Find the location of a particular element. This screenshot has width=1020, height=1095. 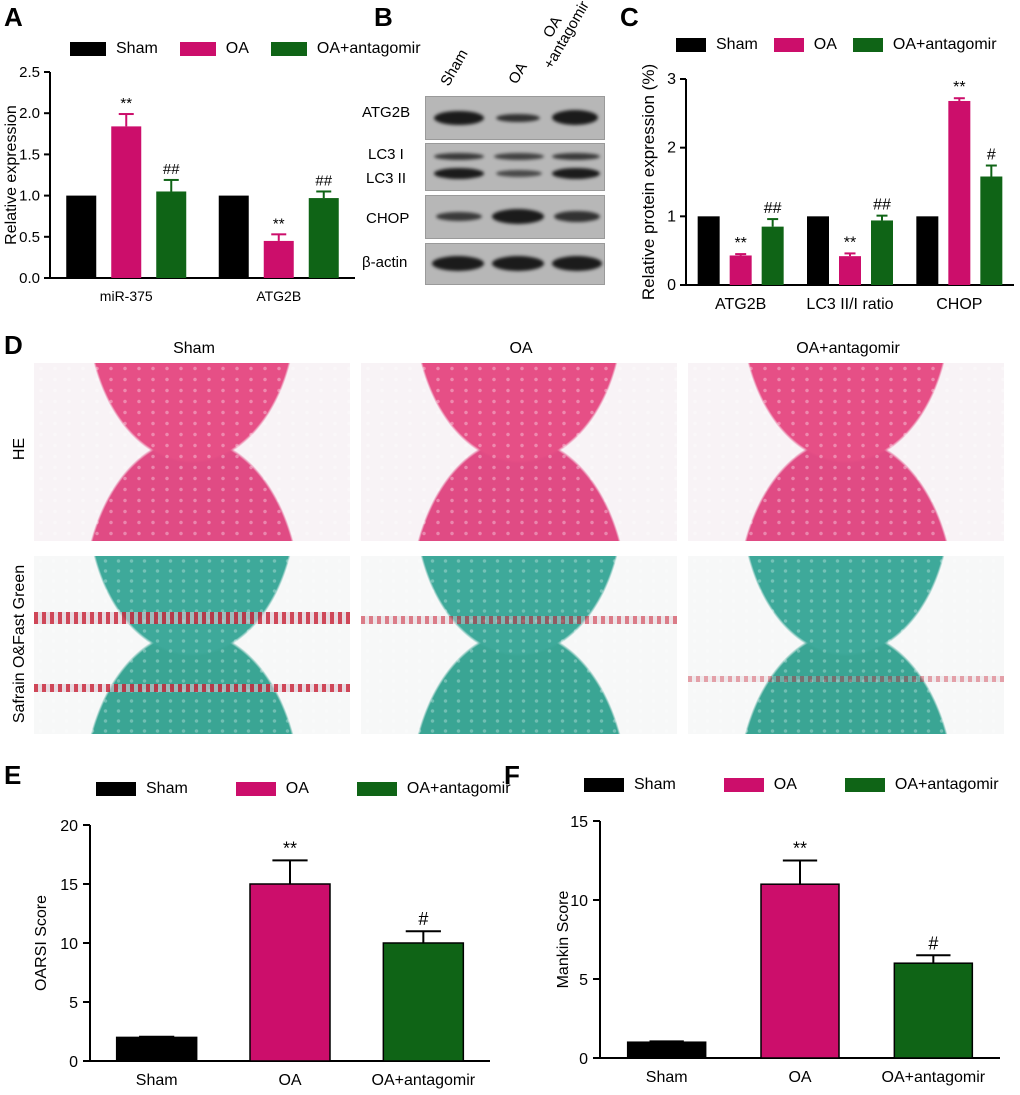

blot-strip-beta-actin is located at coordinates (515, 264).